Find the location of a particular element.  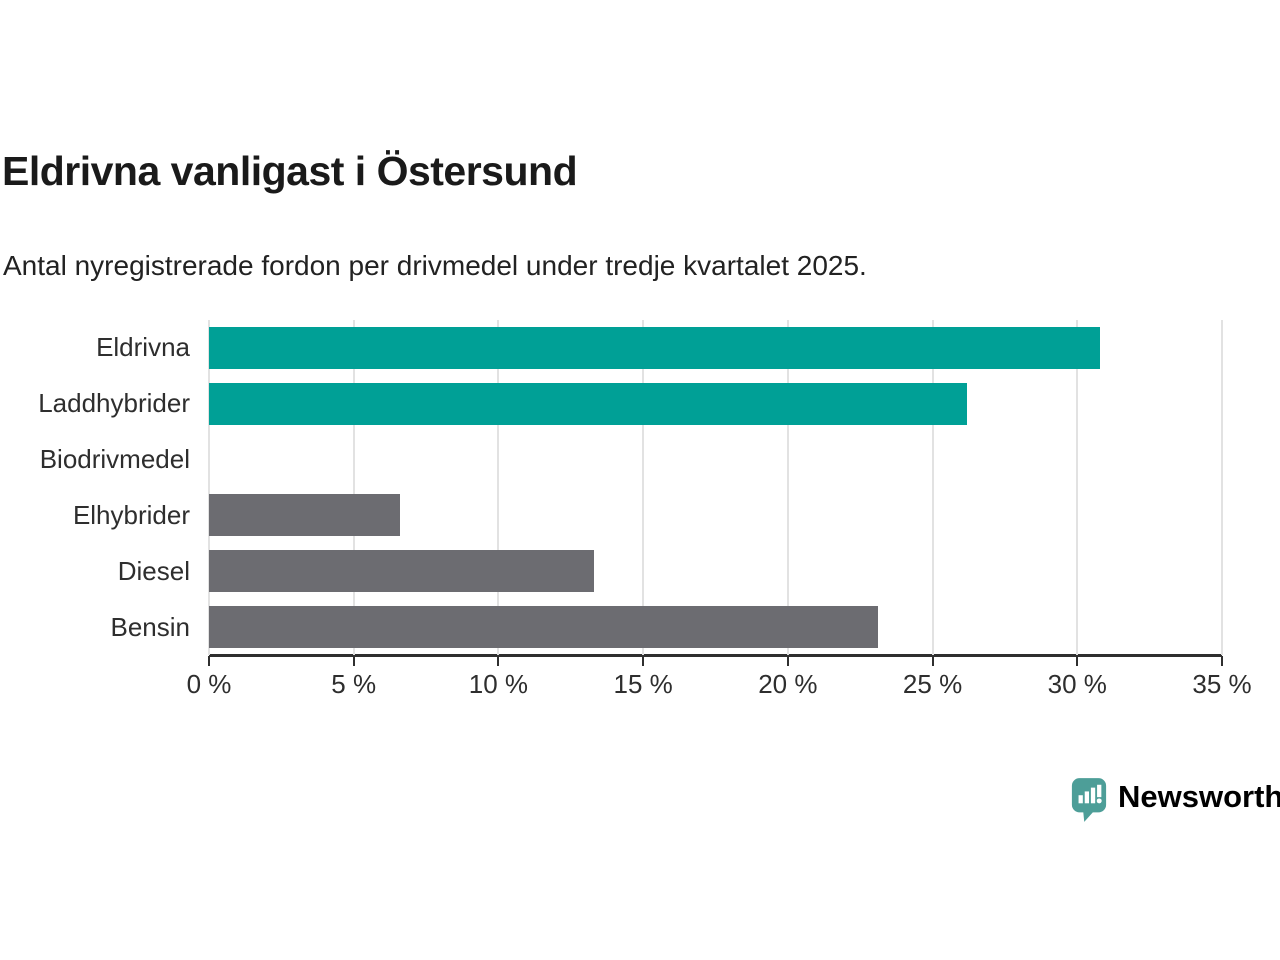

newsworthy-logo-text: Newsworthy is located at coordinates (1199, 796).